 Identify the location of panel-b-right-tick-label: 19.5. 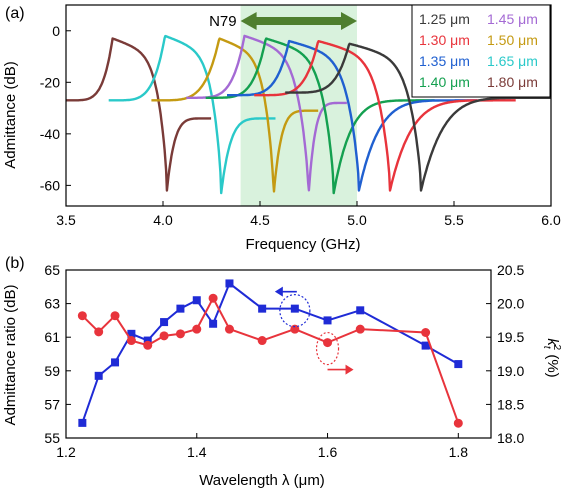
(510, 337).